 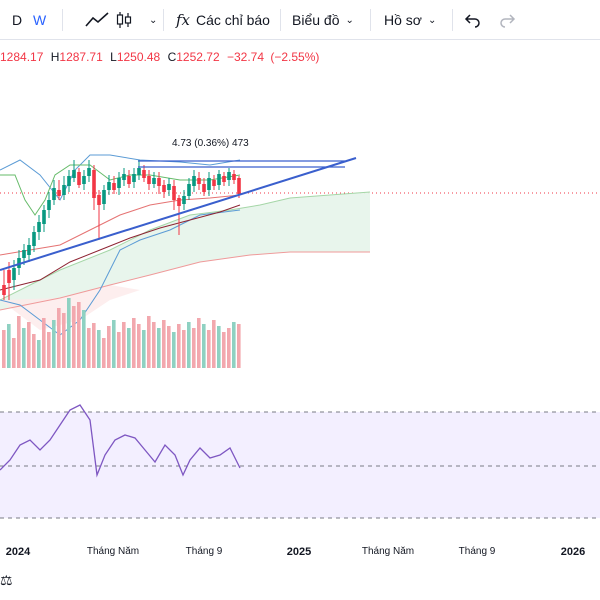 I want to click on indicators-button: fx Các chỉ báo, so click(x=223, y=20).